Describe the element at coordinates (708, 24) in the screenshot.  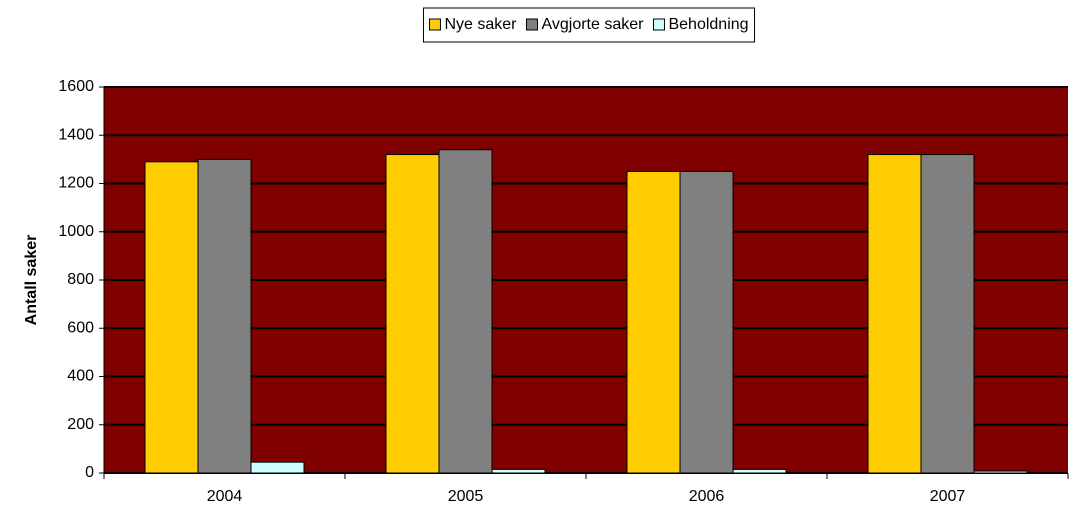
I see `legend-label: Beholdning` at that location.